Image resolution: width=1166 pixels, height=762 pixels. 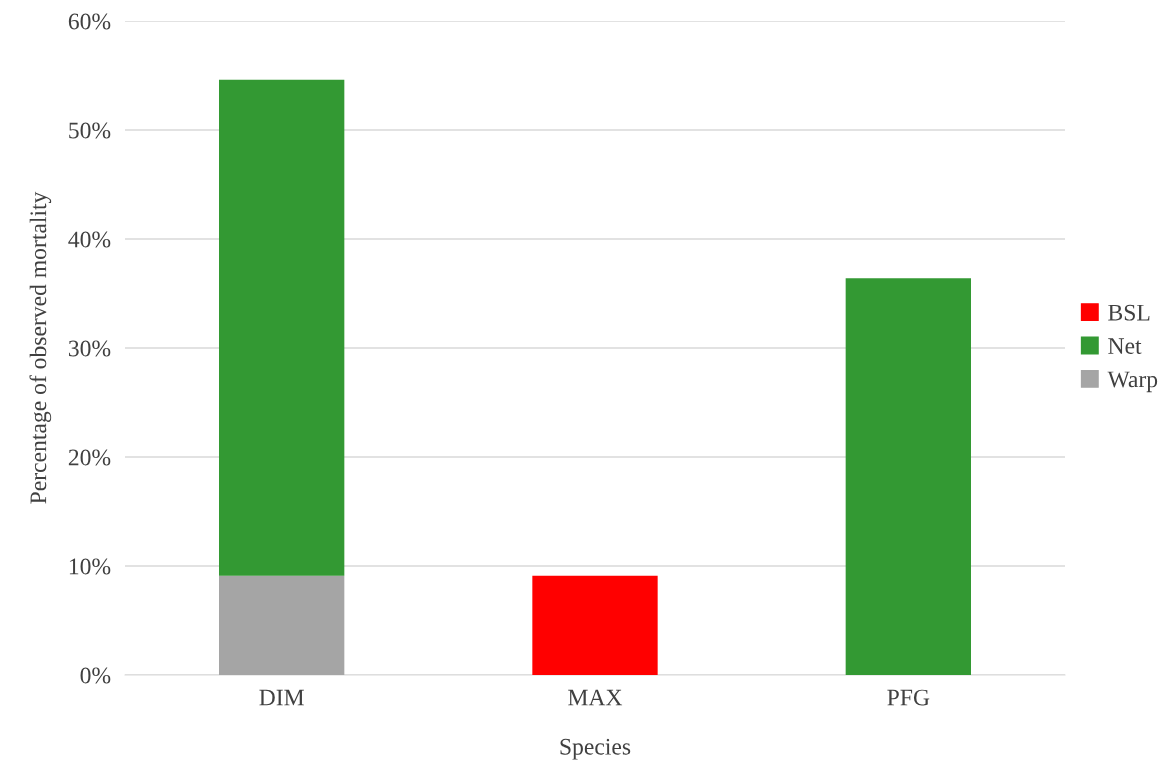 I want to click on y-tick-label: 50%, so click(x=90, y=130).